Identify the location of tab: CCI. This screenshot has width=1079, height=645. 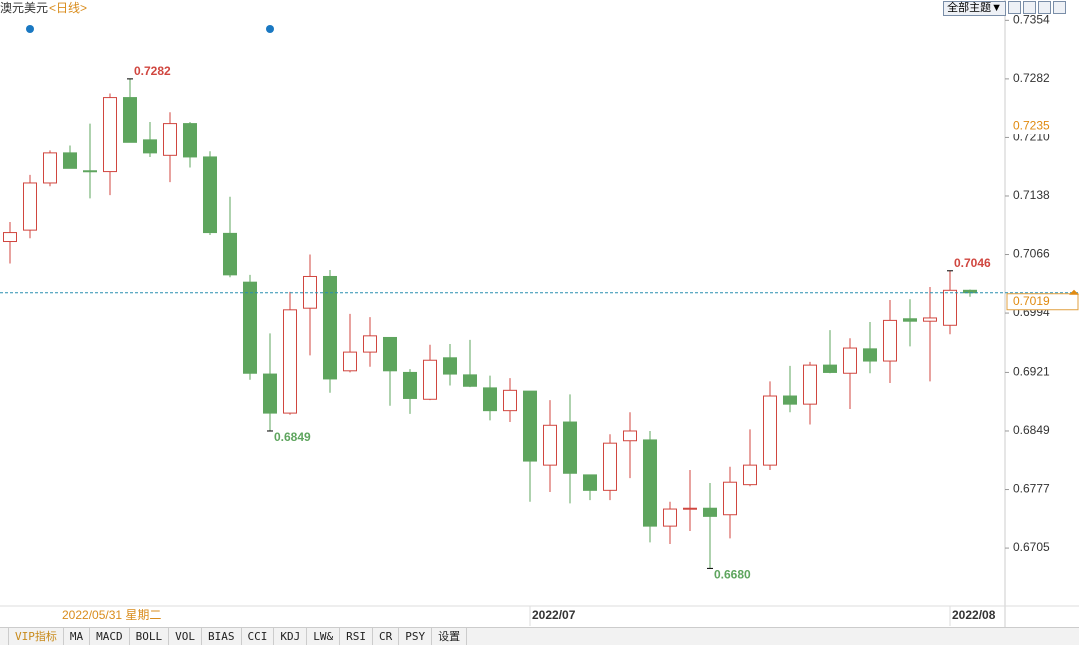
(258, 636).